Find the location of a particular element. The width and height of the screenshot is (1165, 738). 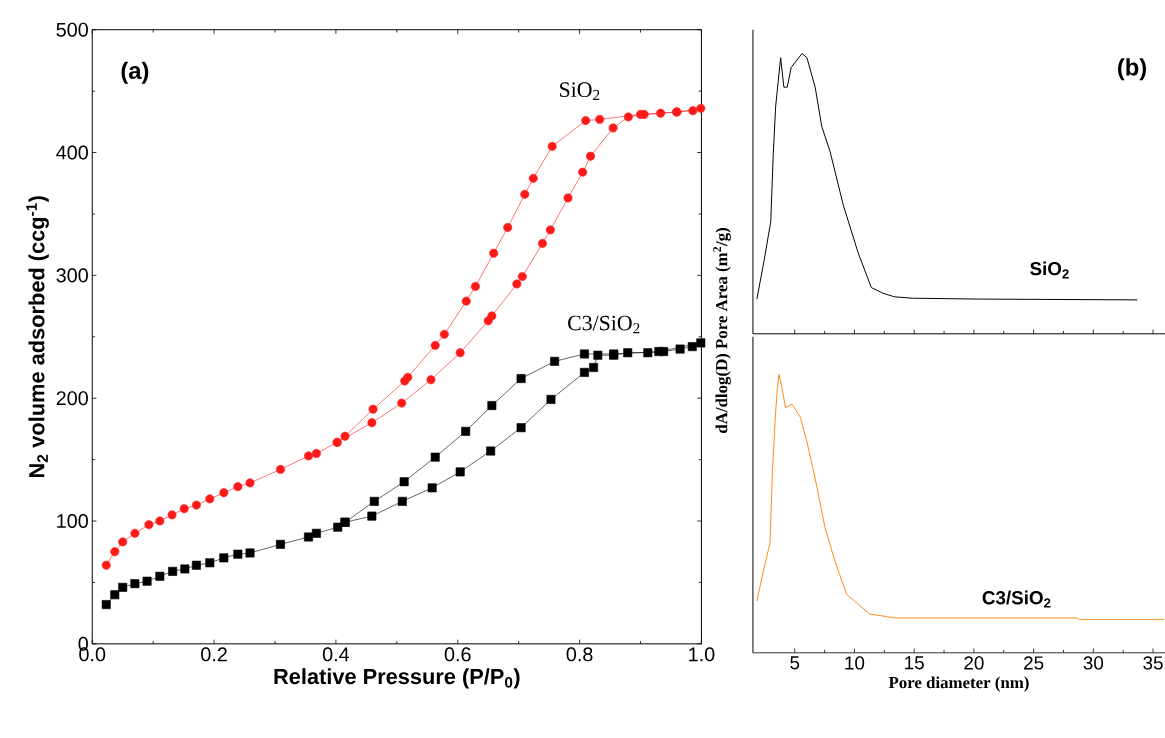

x-axis-title: Relative Pressure (P/P$_{0}$) is located at coordinates (397, 678).